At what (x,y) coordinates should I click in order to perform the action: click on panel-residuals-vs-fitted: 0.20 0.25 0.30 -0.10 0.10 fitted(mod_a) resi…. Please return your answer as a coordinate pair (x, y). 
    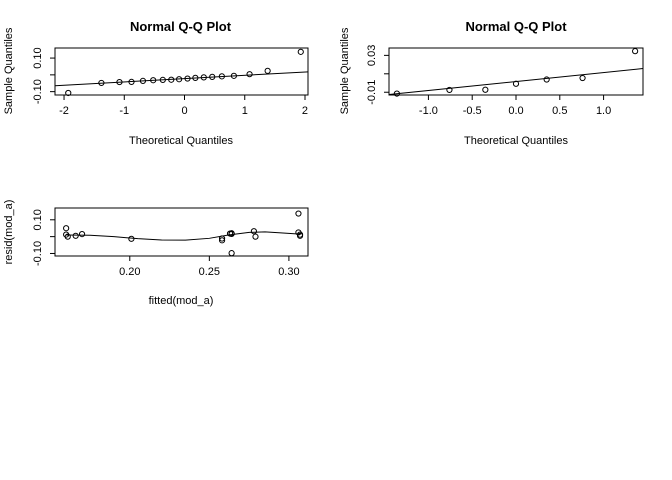
    Looking at the image, I should click on (156, 253).